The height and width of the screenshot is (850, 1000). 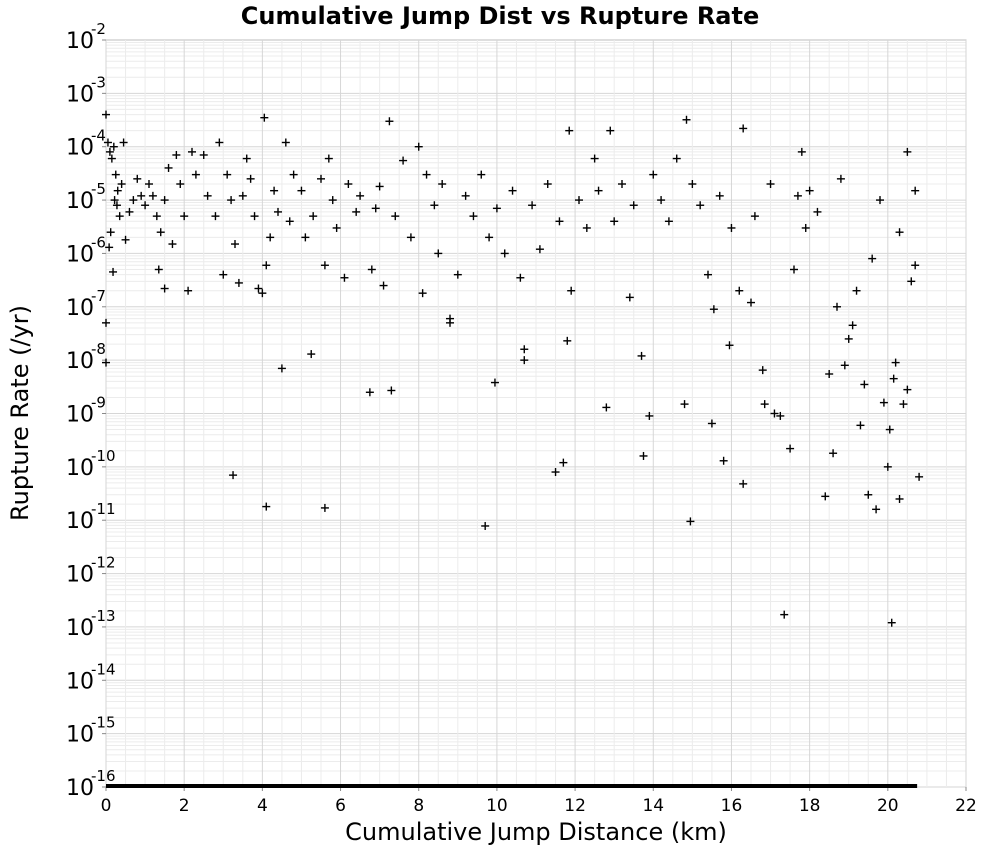 What do you see at coordinates (184, 806) in the screenshot?
I see `x-tick-label: 2` at bounding box center [184, 806].